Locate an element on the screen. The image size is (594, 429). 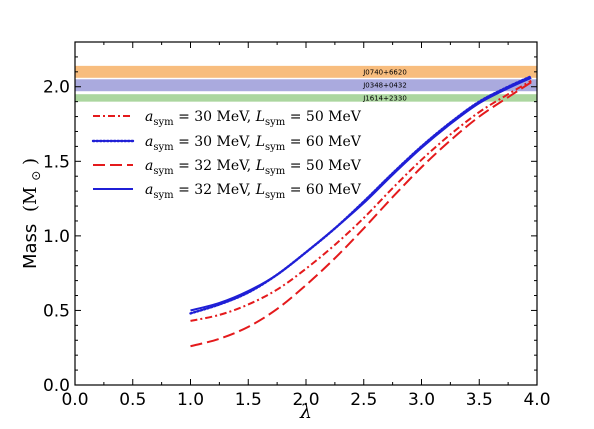
y-axis-unit-close: ) is located at coordinates (30, 161).